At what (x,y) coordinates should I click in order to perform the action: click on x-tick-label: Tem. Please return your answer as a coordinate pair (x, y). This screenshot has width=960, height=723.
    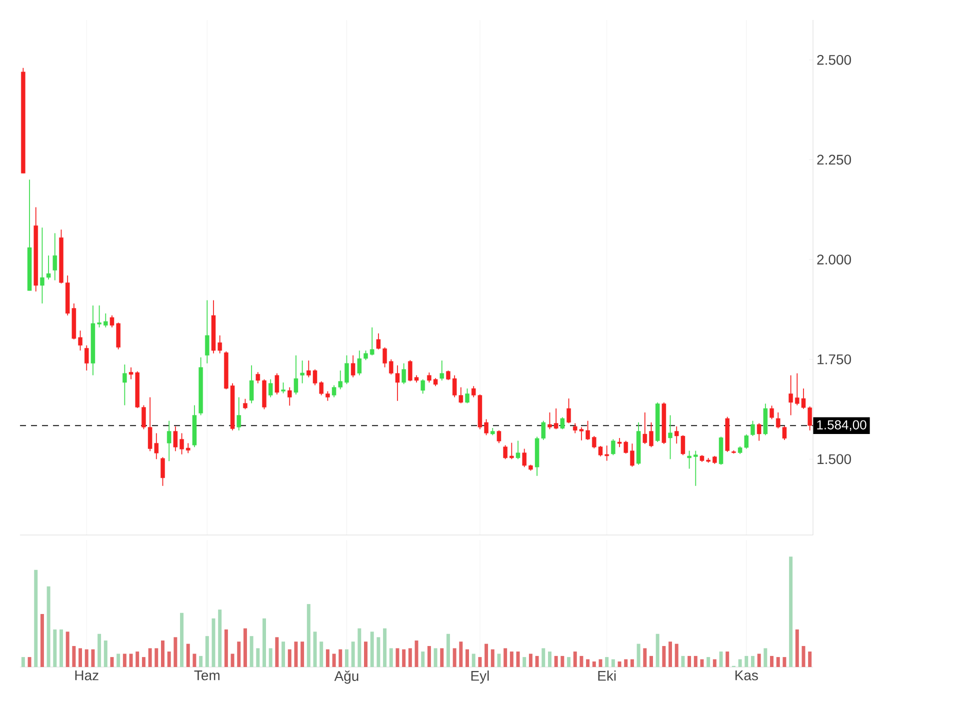
    Looking at the image, I should click on (207, 675).